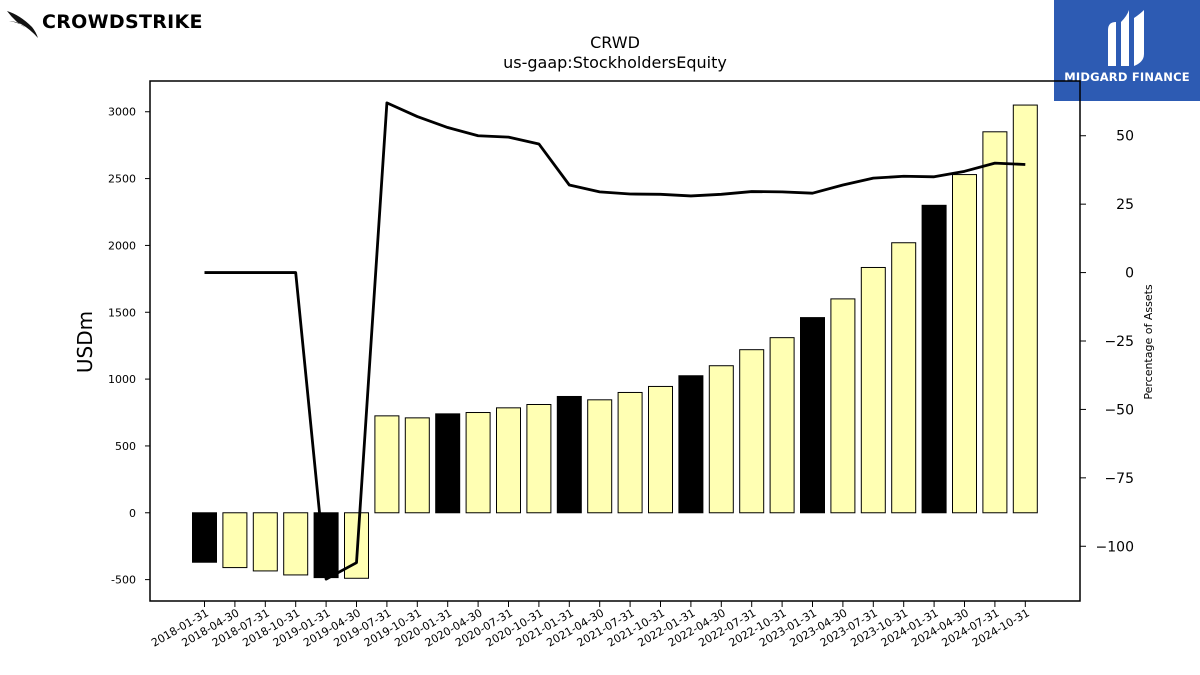  What do you see at coordinates (1129, 274) in the screenshot?
I see `y2-tick-label: 0` at bounding box center [1129, 274].